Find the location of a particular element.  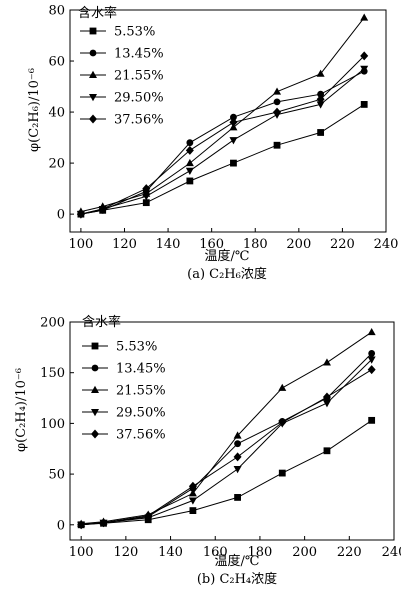

x-tick-label-a-4: 180 is located at coordinates (255, 244).